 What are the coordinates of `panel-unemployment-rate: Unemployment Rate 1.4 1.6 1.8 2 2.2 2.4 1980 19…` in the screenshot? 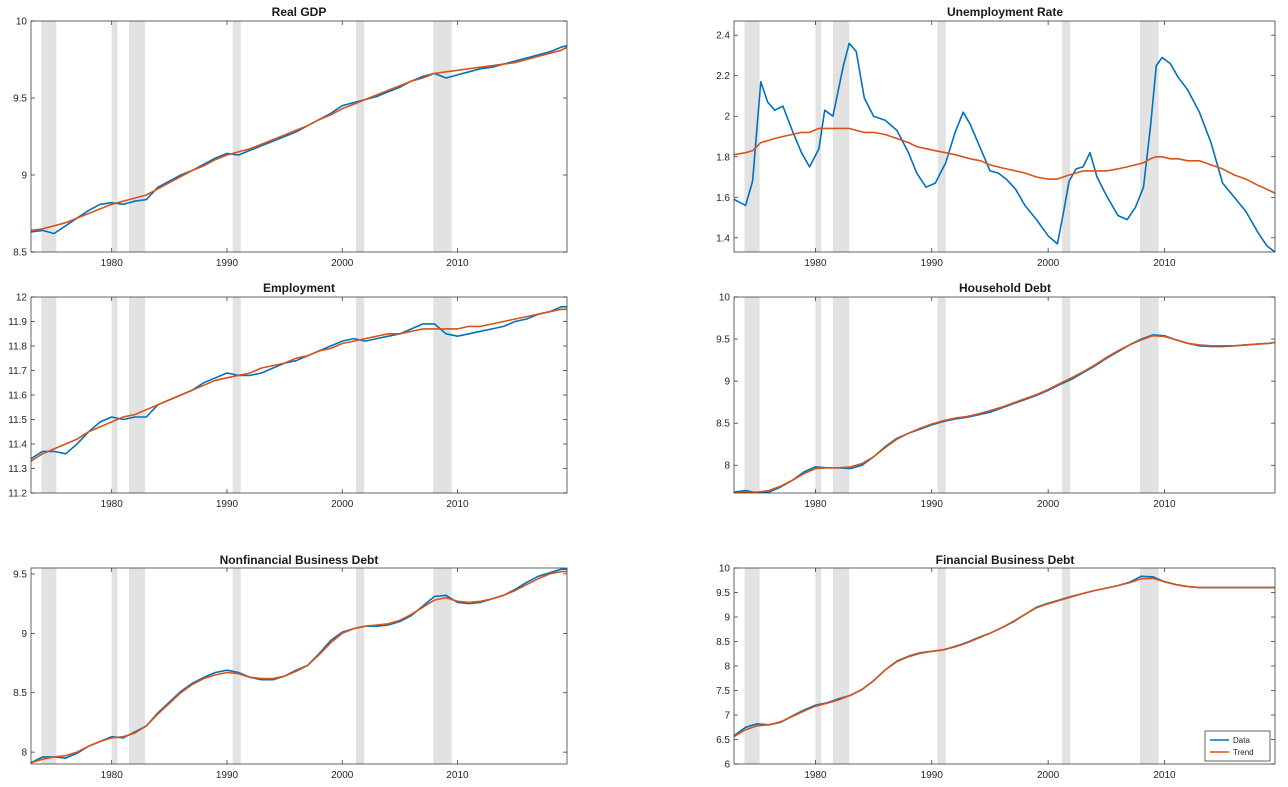 It's located at (996, 137).